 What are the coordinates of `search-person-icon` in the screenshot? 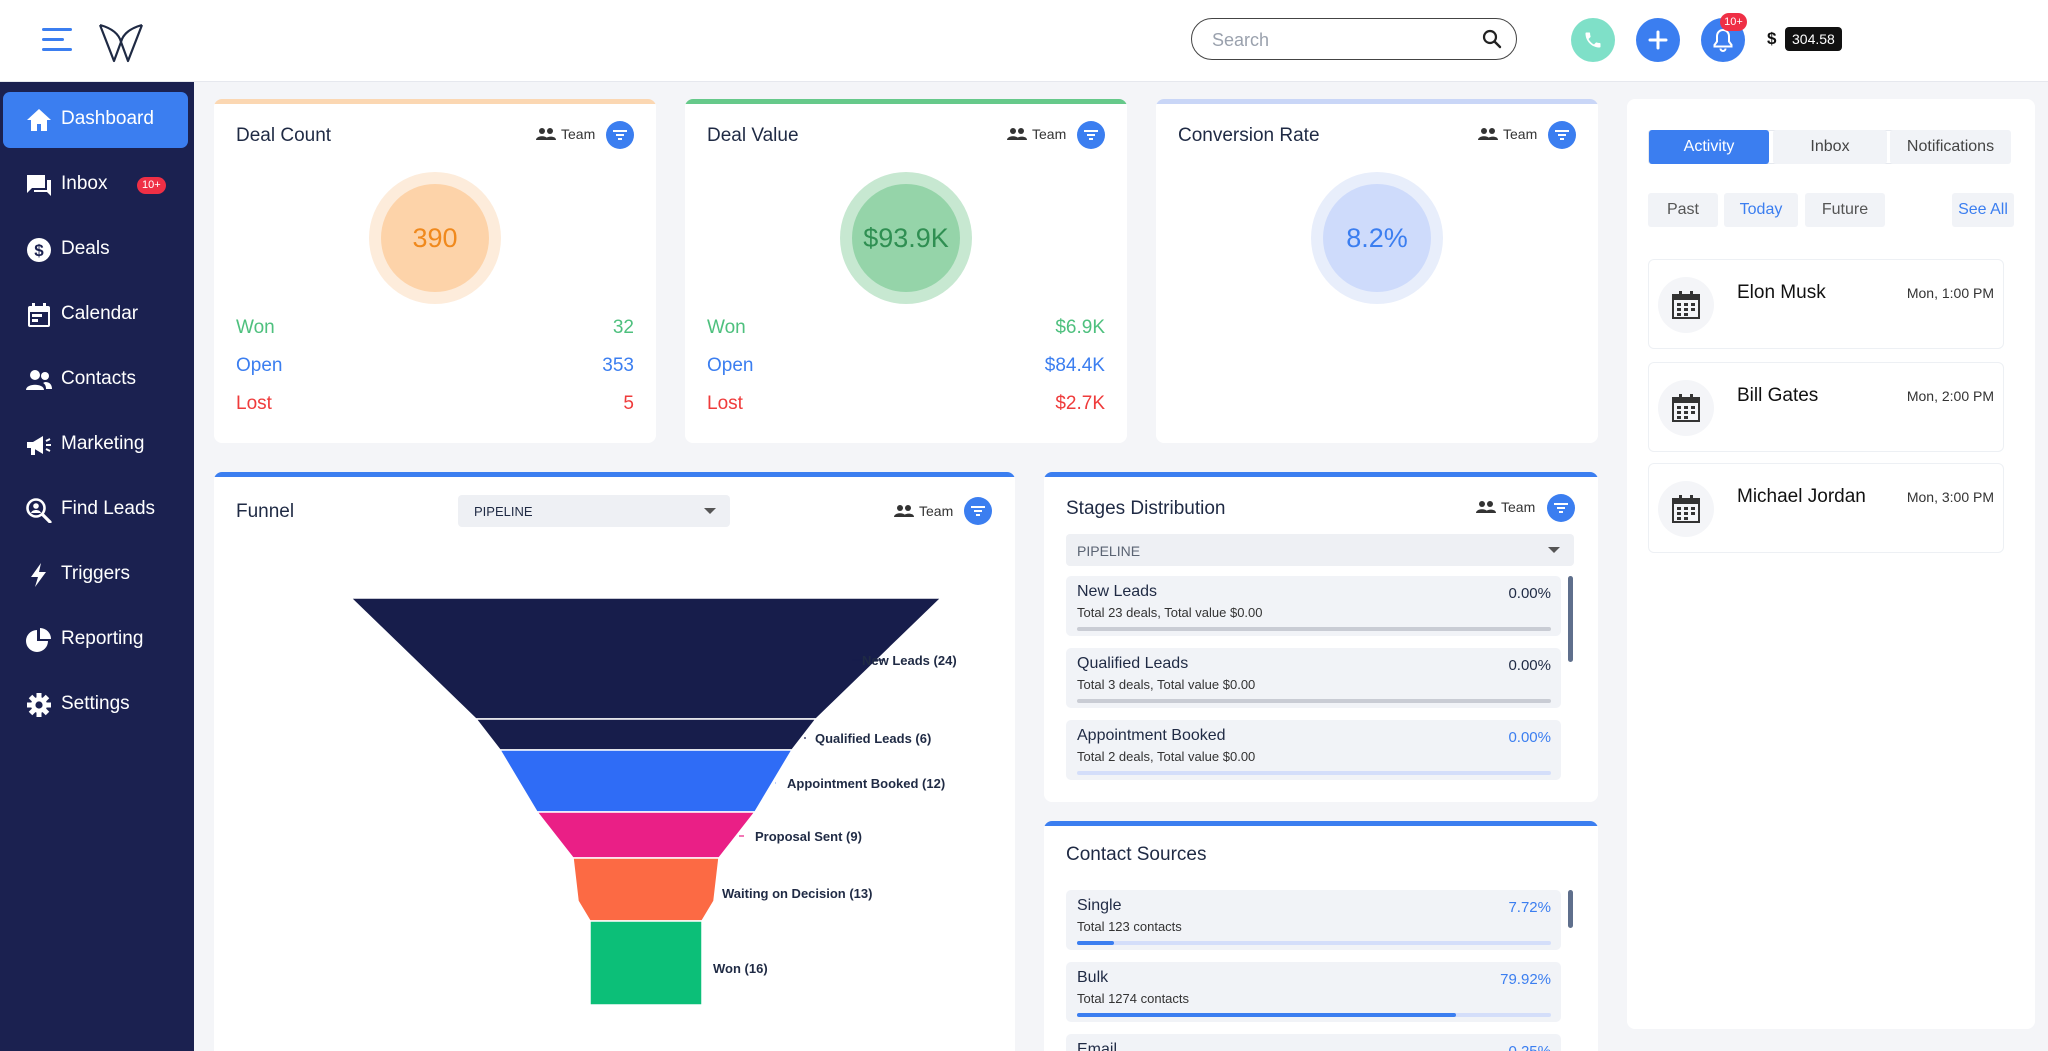 It's located at (39, 510).